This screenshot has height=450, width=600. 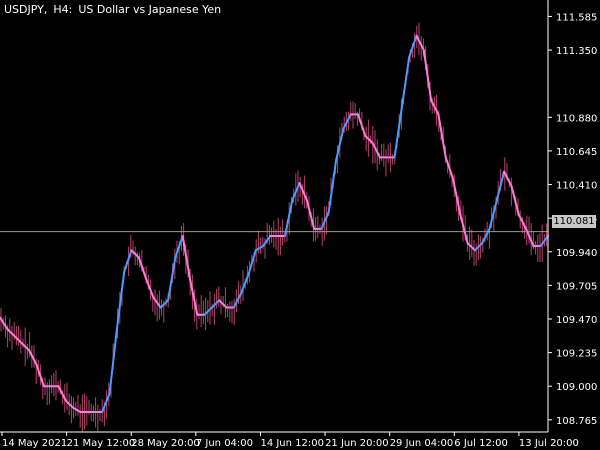 What do you see at coordinates (422, 443) in the screenshot?
I see `time-tick-label: 29 Jun 04:00` at bounding box center [422, 443].